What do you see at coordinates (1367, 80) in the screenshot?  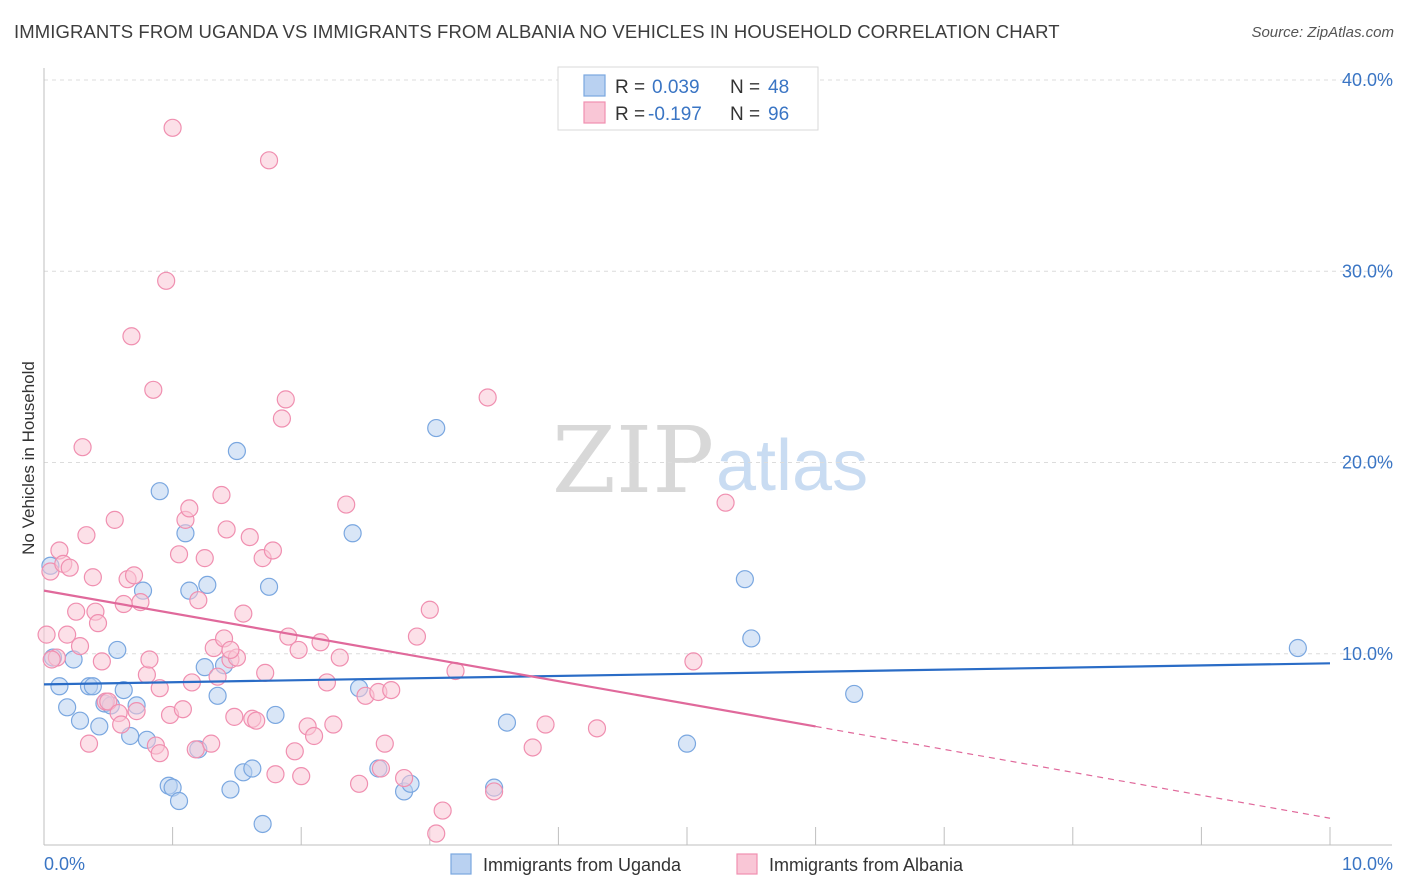 I see `y-tick-label-3: 40.0%` at bounding box center [1367, 80].